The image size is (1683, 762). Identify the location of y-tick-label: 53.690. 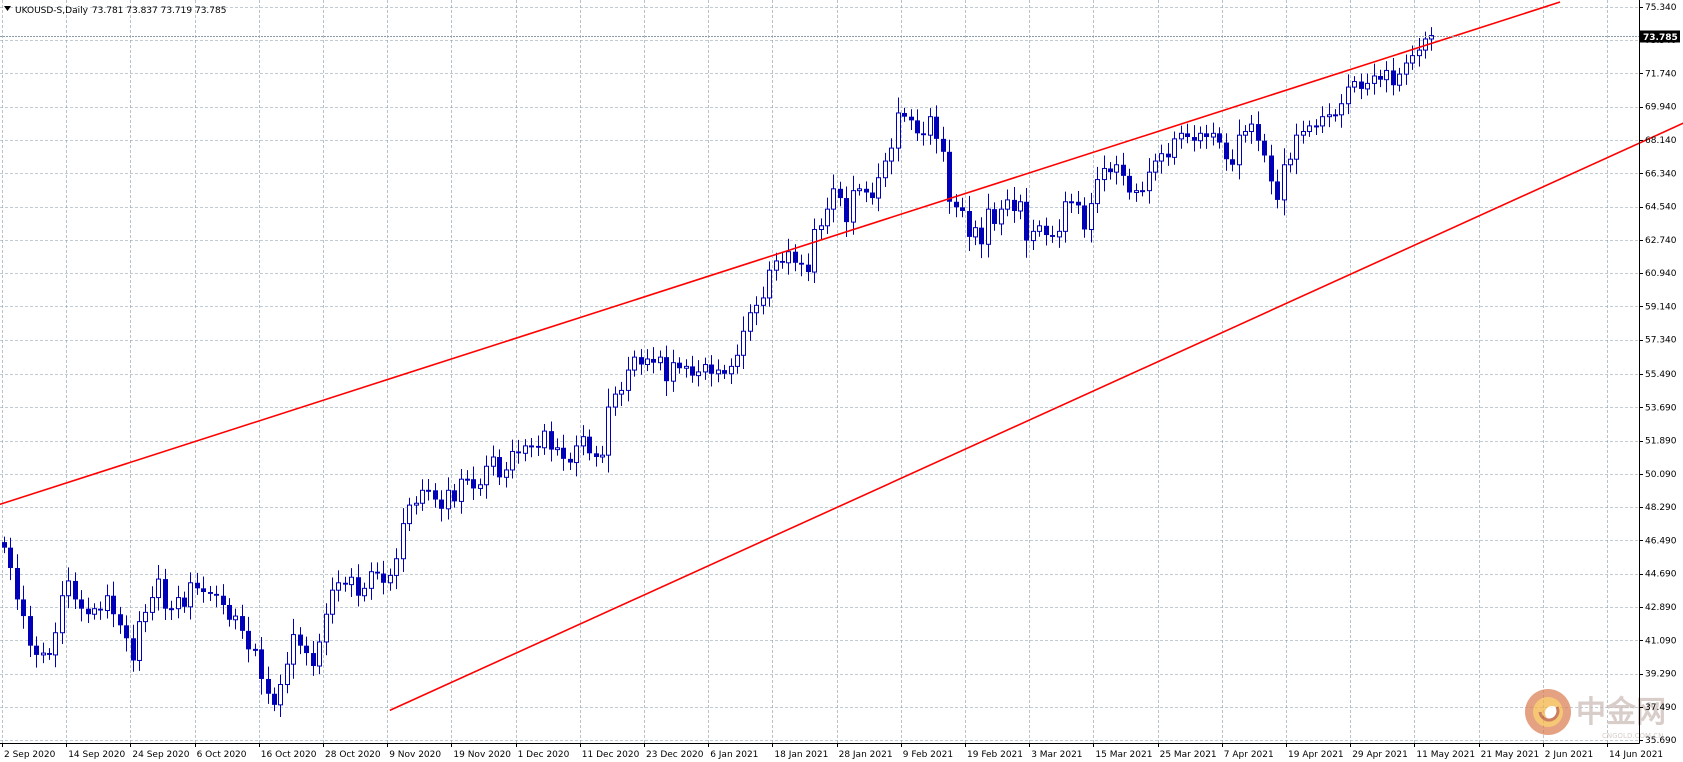
(1661, 408).